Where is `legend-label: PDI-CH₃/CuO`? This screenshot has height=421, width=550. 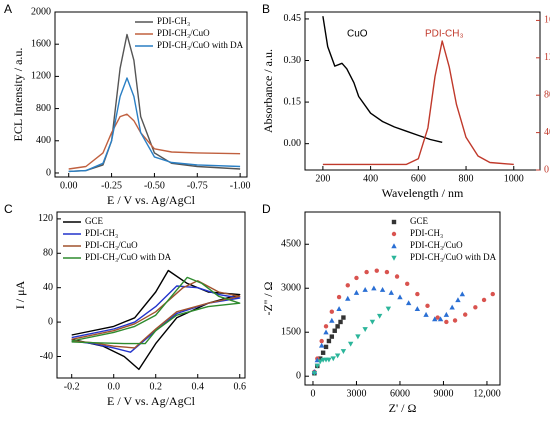 legend-label: PDI-CH₃/CuO is located at coordinates (111, 245).